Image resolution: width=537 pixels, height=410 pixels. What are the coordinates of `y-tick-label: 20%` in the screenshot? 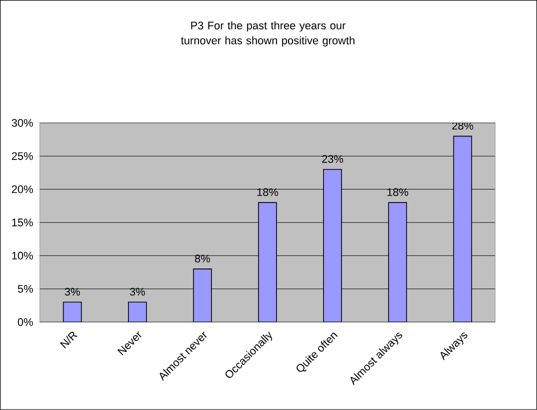 It's located at (22, 189).